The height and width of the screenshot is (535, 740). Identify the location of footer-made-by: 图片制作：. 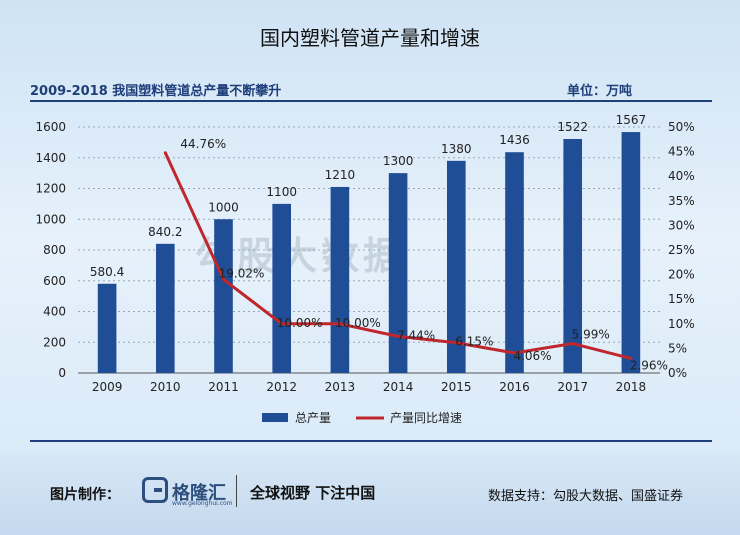
(85, 495).